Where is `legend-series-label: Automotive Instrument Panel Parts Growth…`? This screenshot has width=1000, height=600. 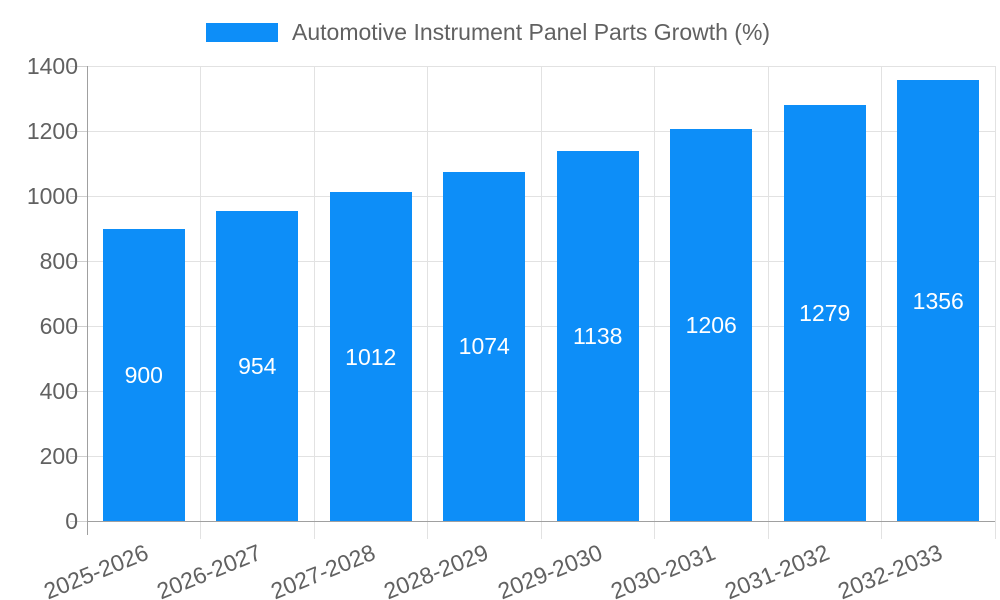
legend-series-label: Automotive Instrument Panel Parts Growth… is located at coordinates (531, 32).